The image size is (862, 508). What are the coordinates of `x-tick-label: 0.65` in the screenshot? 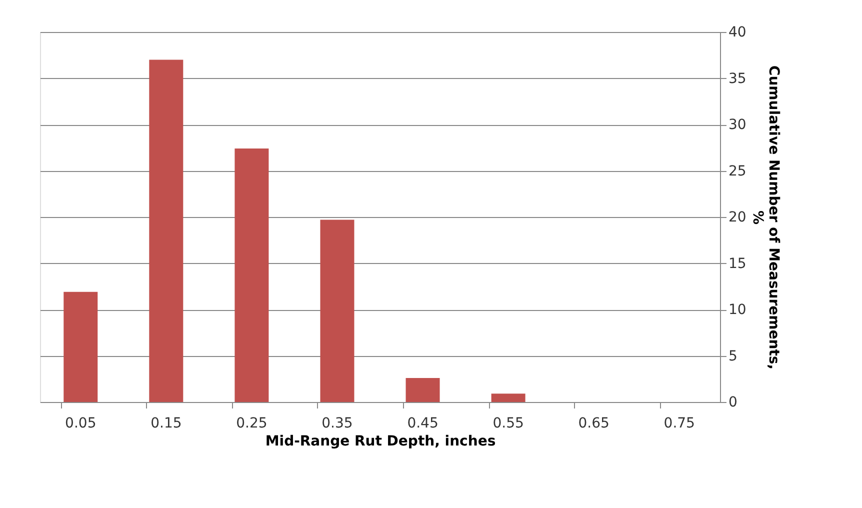 It's located at (594, 424).